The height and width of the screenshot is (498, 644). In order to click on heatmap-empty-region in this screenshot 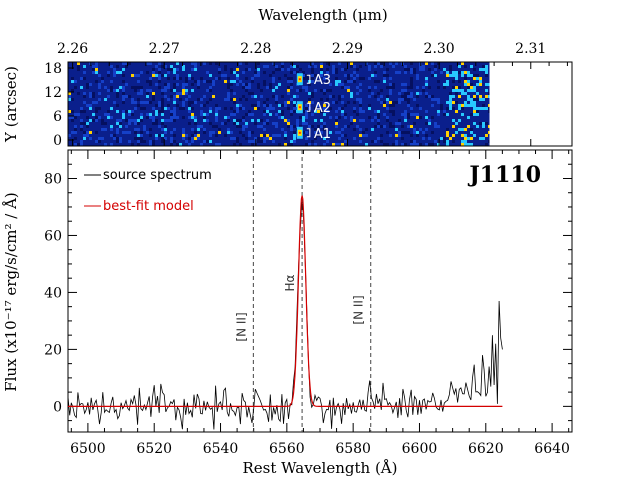, I will do `click(530, 104)`.